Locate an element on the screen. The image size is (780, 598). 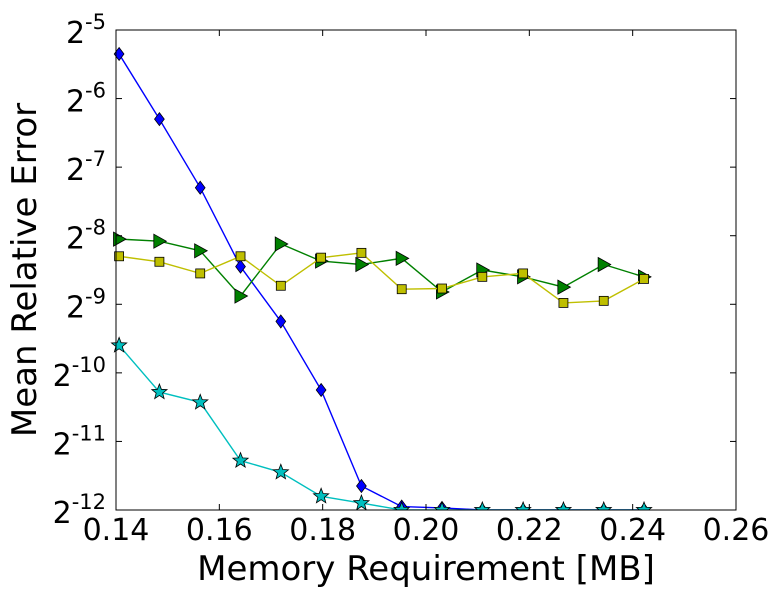
y-tick-label-5: 2-10 is located at coordinates (79, 373).